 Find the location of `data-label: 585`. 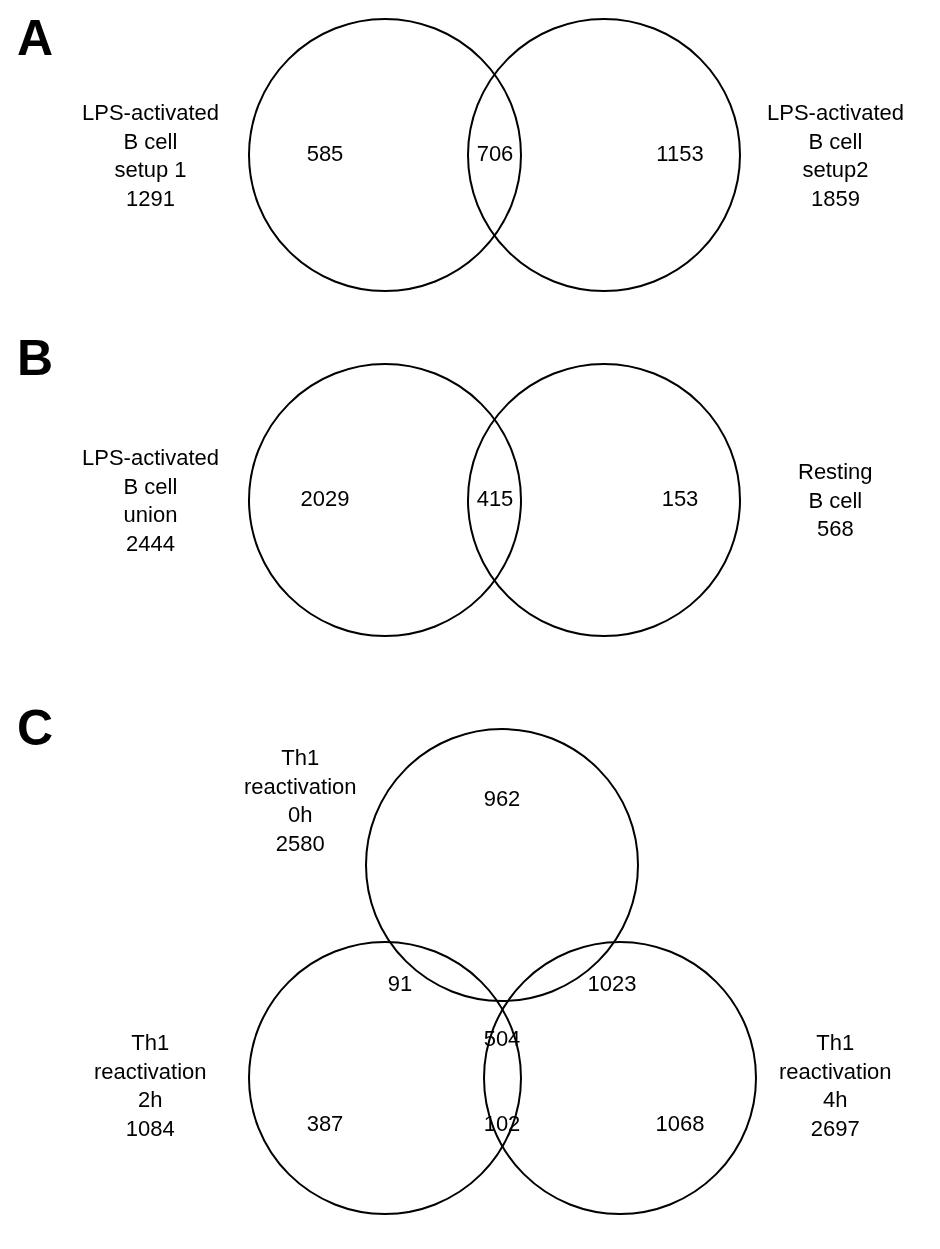

data-label: 585 is located at coordinates (325, 153).